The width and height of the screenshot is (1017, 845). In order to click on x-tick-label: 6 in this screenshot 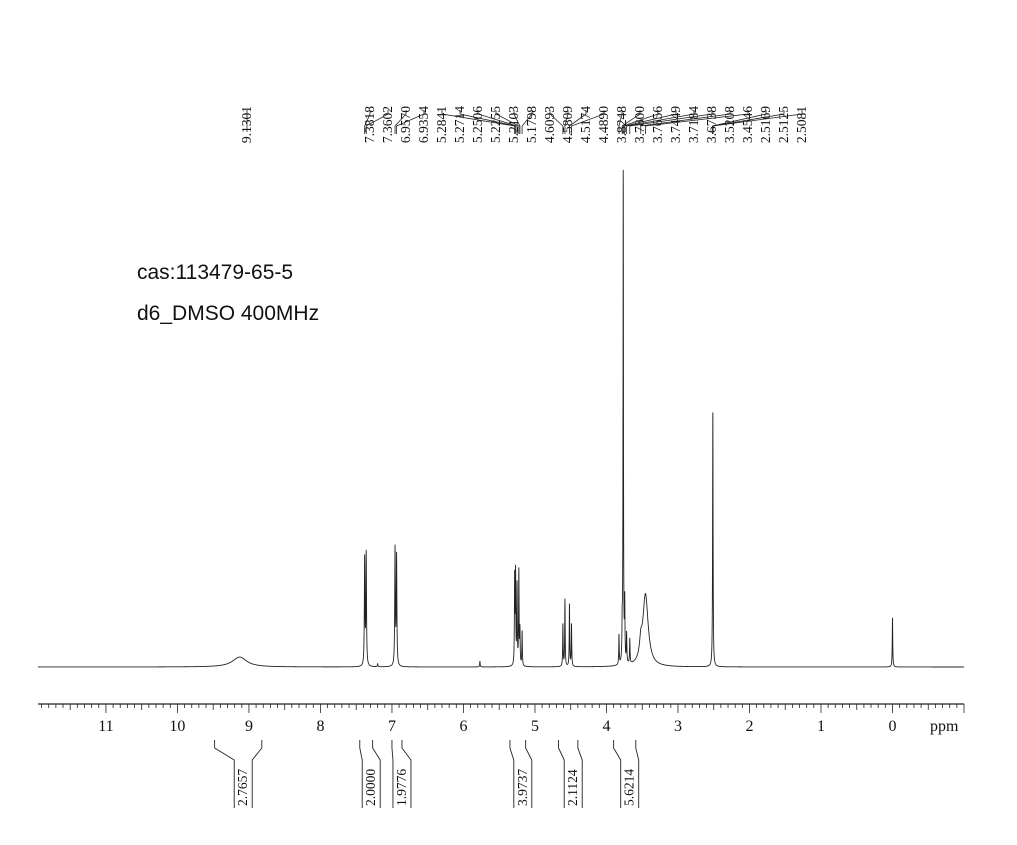, I will do `click(463, 726)`.